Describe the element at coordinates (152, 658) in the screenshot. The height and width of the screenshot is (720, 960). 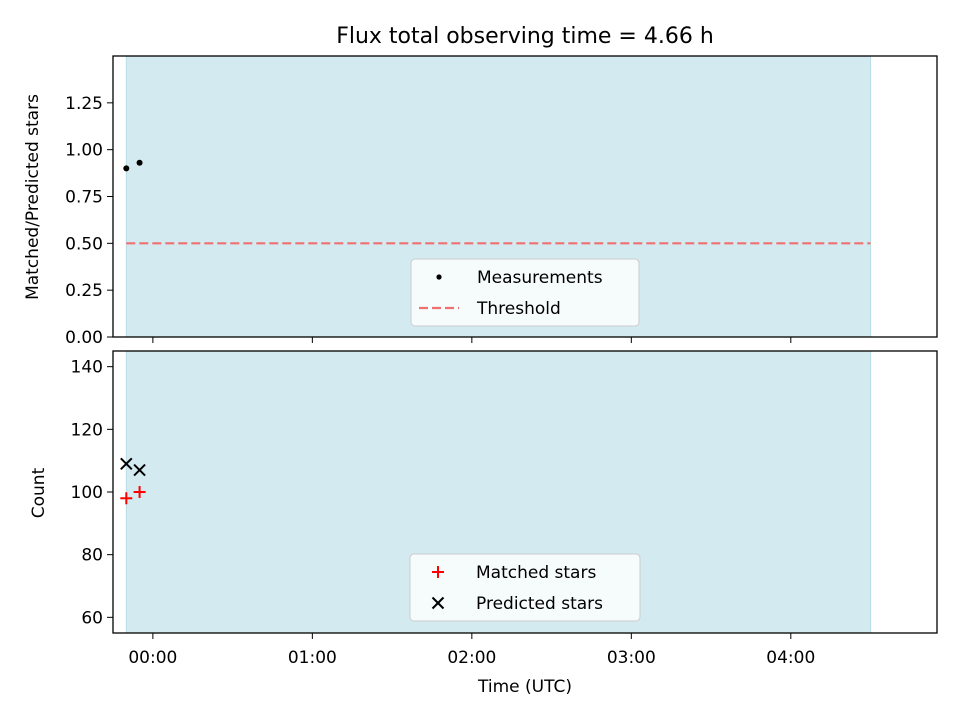
I see `x-tick-label: 00:00` at that location.